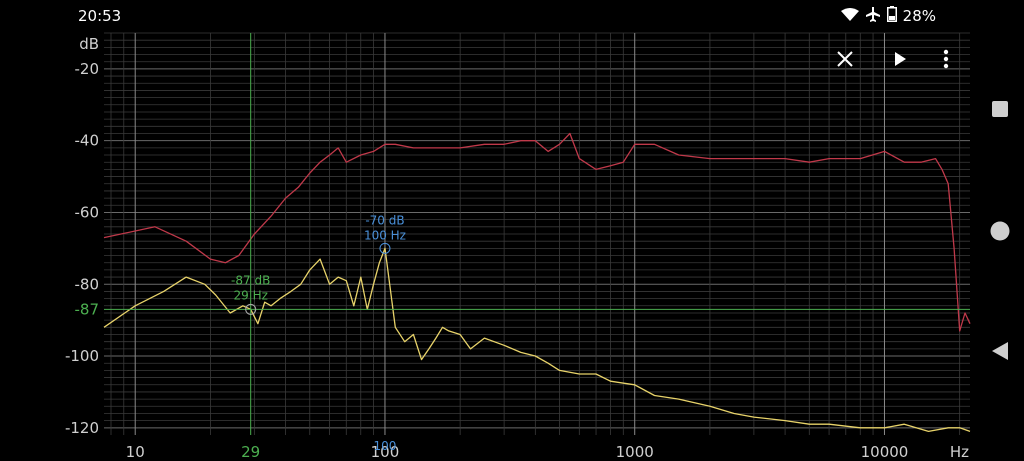  I want to click on cursor-readout-db: -87 dB, so click(250, 280).